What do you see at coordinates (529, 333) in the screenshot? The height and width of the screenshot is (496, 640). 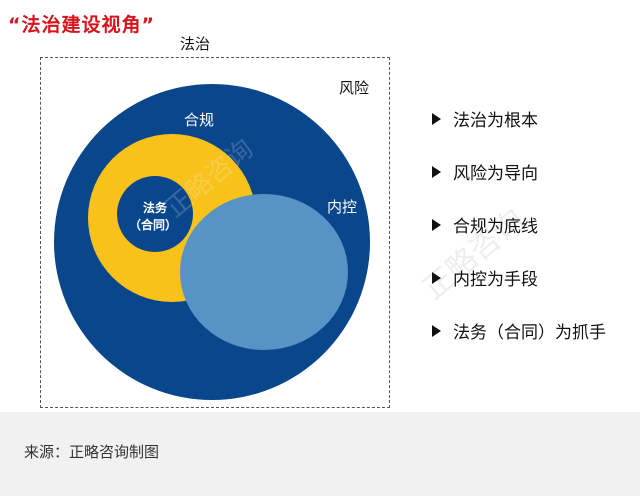 I see `point-text: 法务（合同）为抓手` at bounding box center [529, 333].